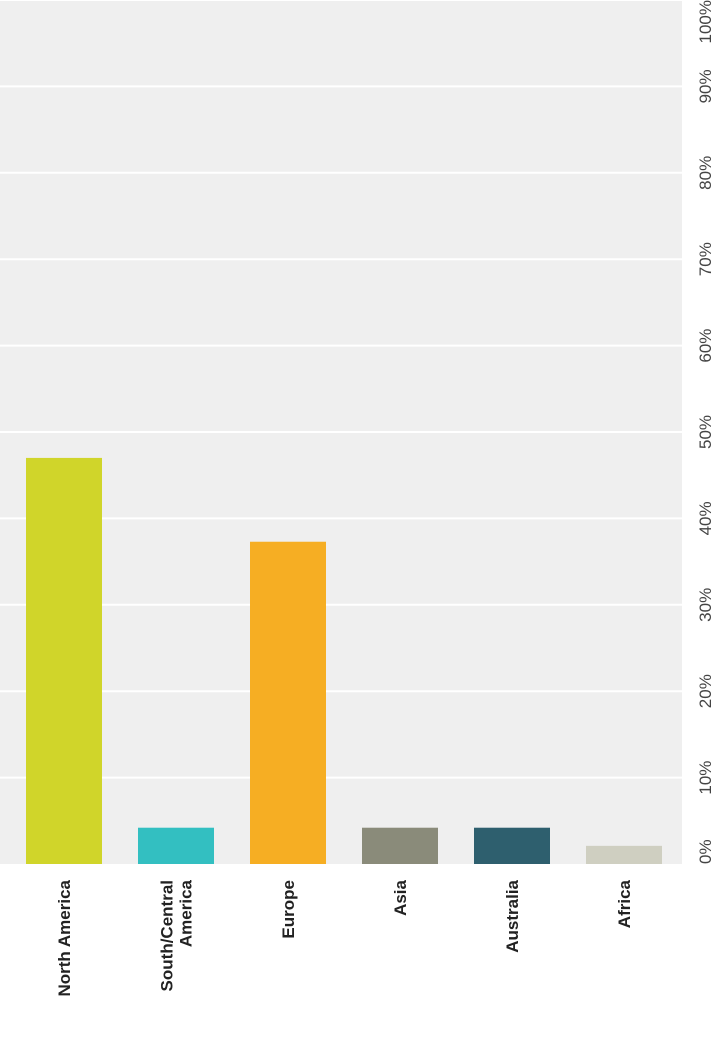 Image resolution: width=726 pixels, height=1064 pixels. Describe the element at coordinates (705, 851) in the screenshot. I see `y-tick-label: 0%` at that location.